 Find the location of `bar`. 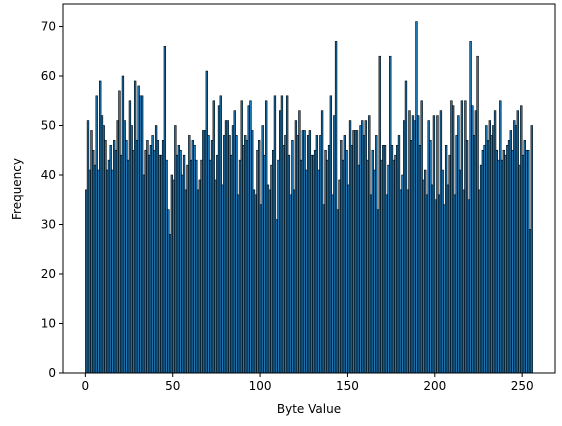

bar is located at coordinates (531, 249).